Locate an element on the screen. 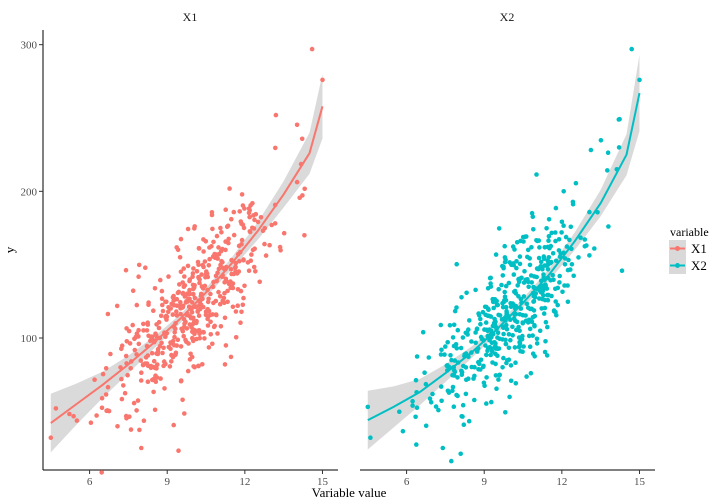  x-tick-label: 12 is located at coordinates (244, 482).